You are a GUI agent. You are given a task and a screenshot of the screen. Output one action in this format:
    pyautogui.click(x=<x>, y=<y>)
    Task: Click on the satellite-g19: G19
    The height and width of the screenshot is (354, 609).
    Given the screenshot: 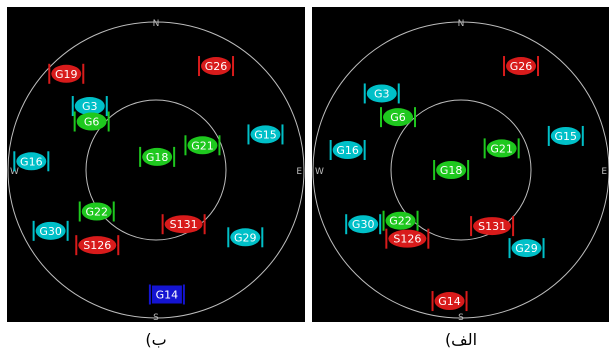 What is the action you would take?
    pyautogui.click(x=66, y=73)
    